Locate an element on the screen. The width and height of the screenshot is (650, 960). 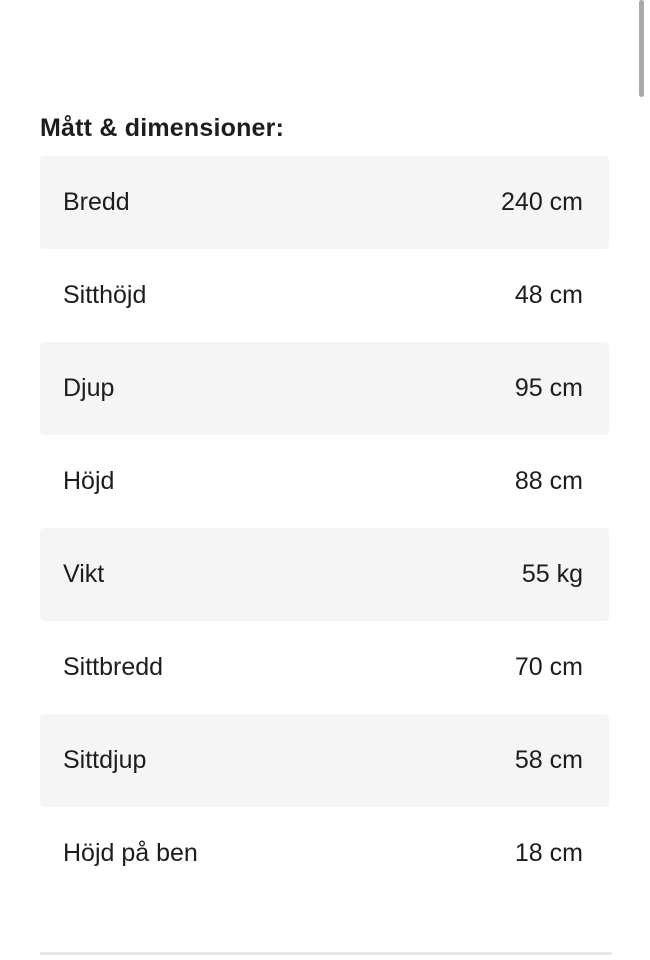
table-row: Vikt 55 kg is located at coordinates (324, 574).